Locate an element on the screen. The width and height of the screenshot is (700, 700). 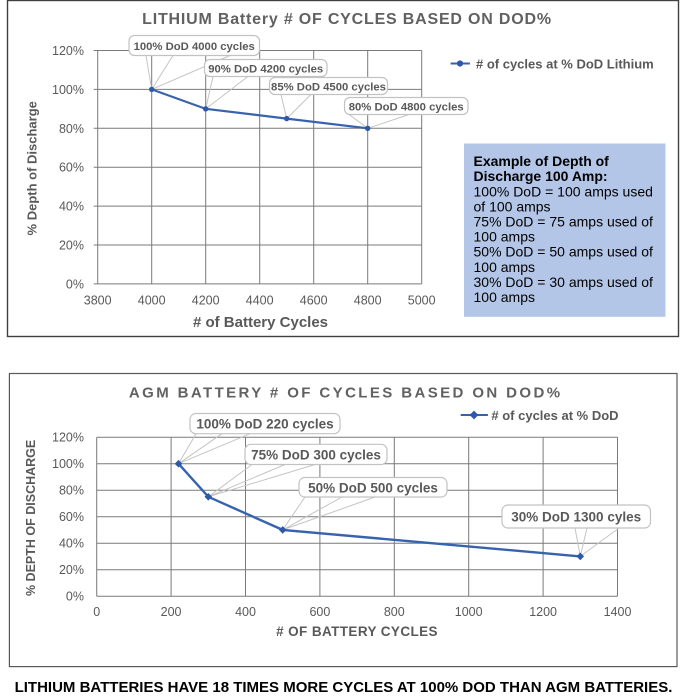
svg-text: 5000 is located at coordinates (422, 301).